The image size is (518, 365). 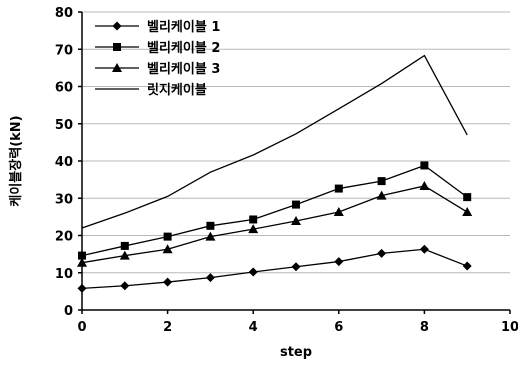 What do you see at coordinates (183, 27) in the screenshot?
I see `legend-label: 벨리케이블 1` at bounding box center [183, 27].